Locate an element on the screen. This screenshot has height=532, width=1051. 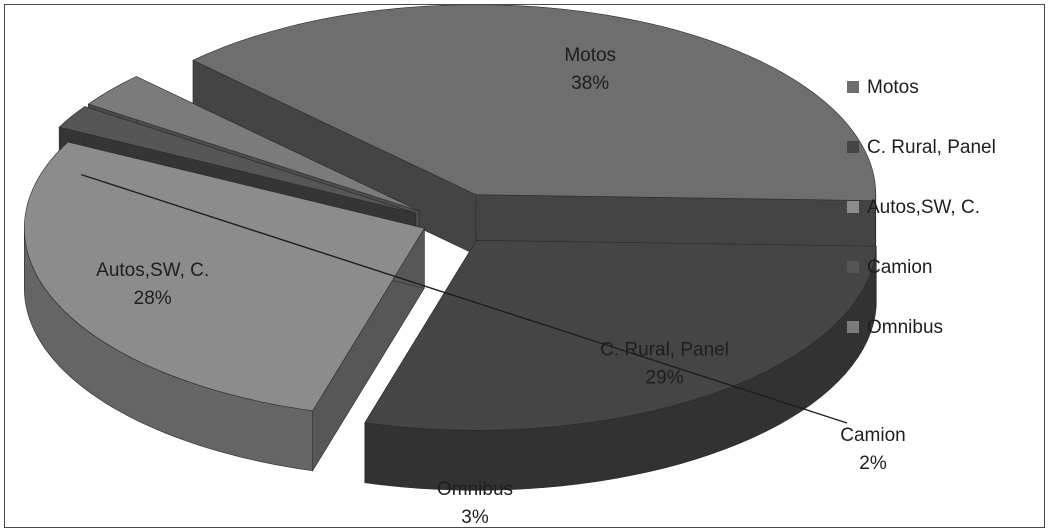
slice-label-value-3: 2% is located at coordinates (873, 463).